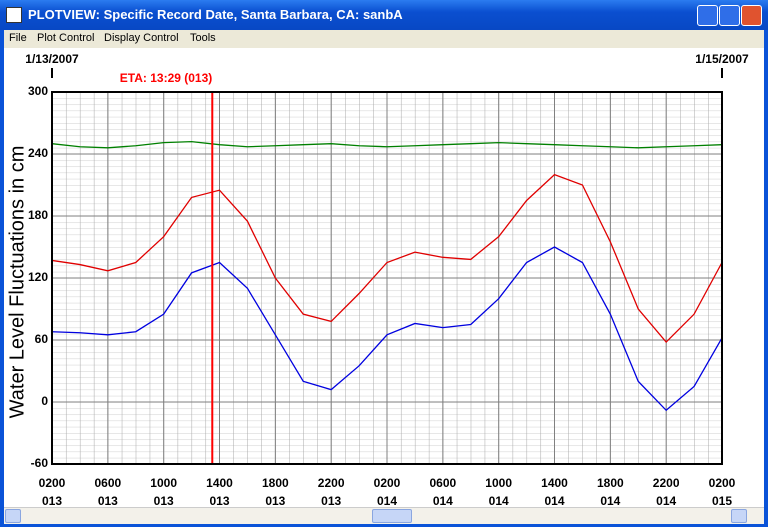 This screenshot has height=527, width=768. I want to click on x-tick-label: 1000 013, so click(163, 492).